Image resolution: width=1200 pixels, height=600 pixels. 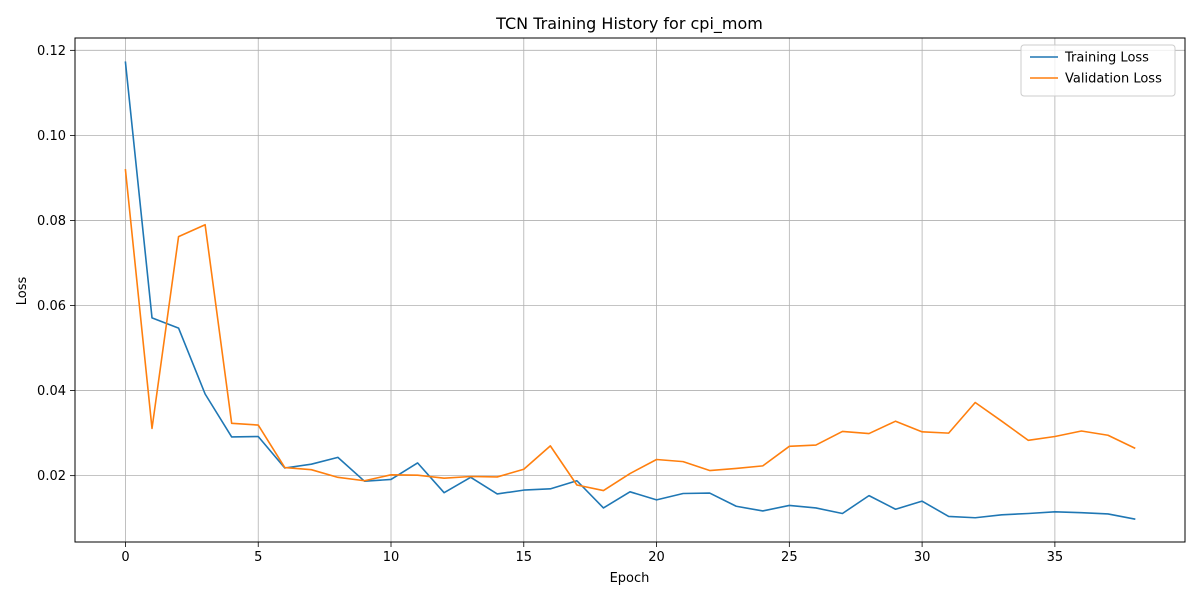 I want to click on y-tick-label: 0.04, so click(x=51, y=391).